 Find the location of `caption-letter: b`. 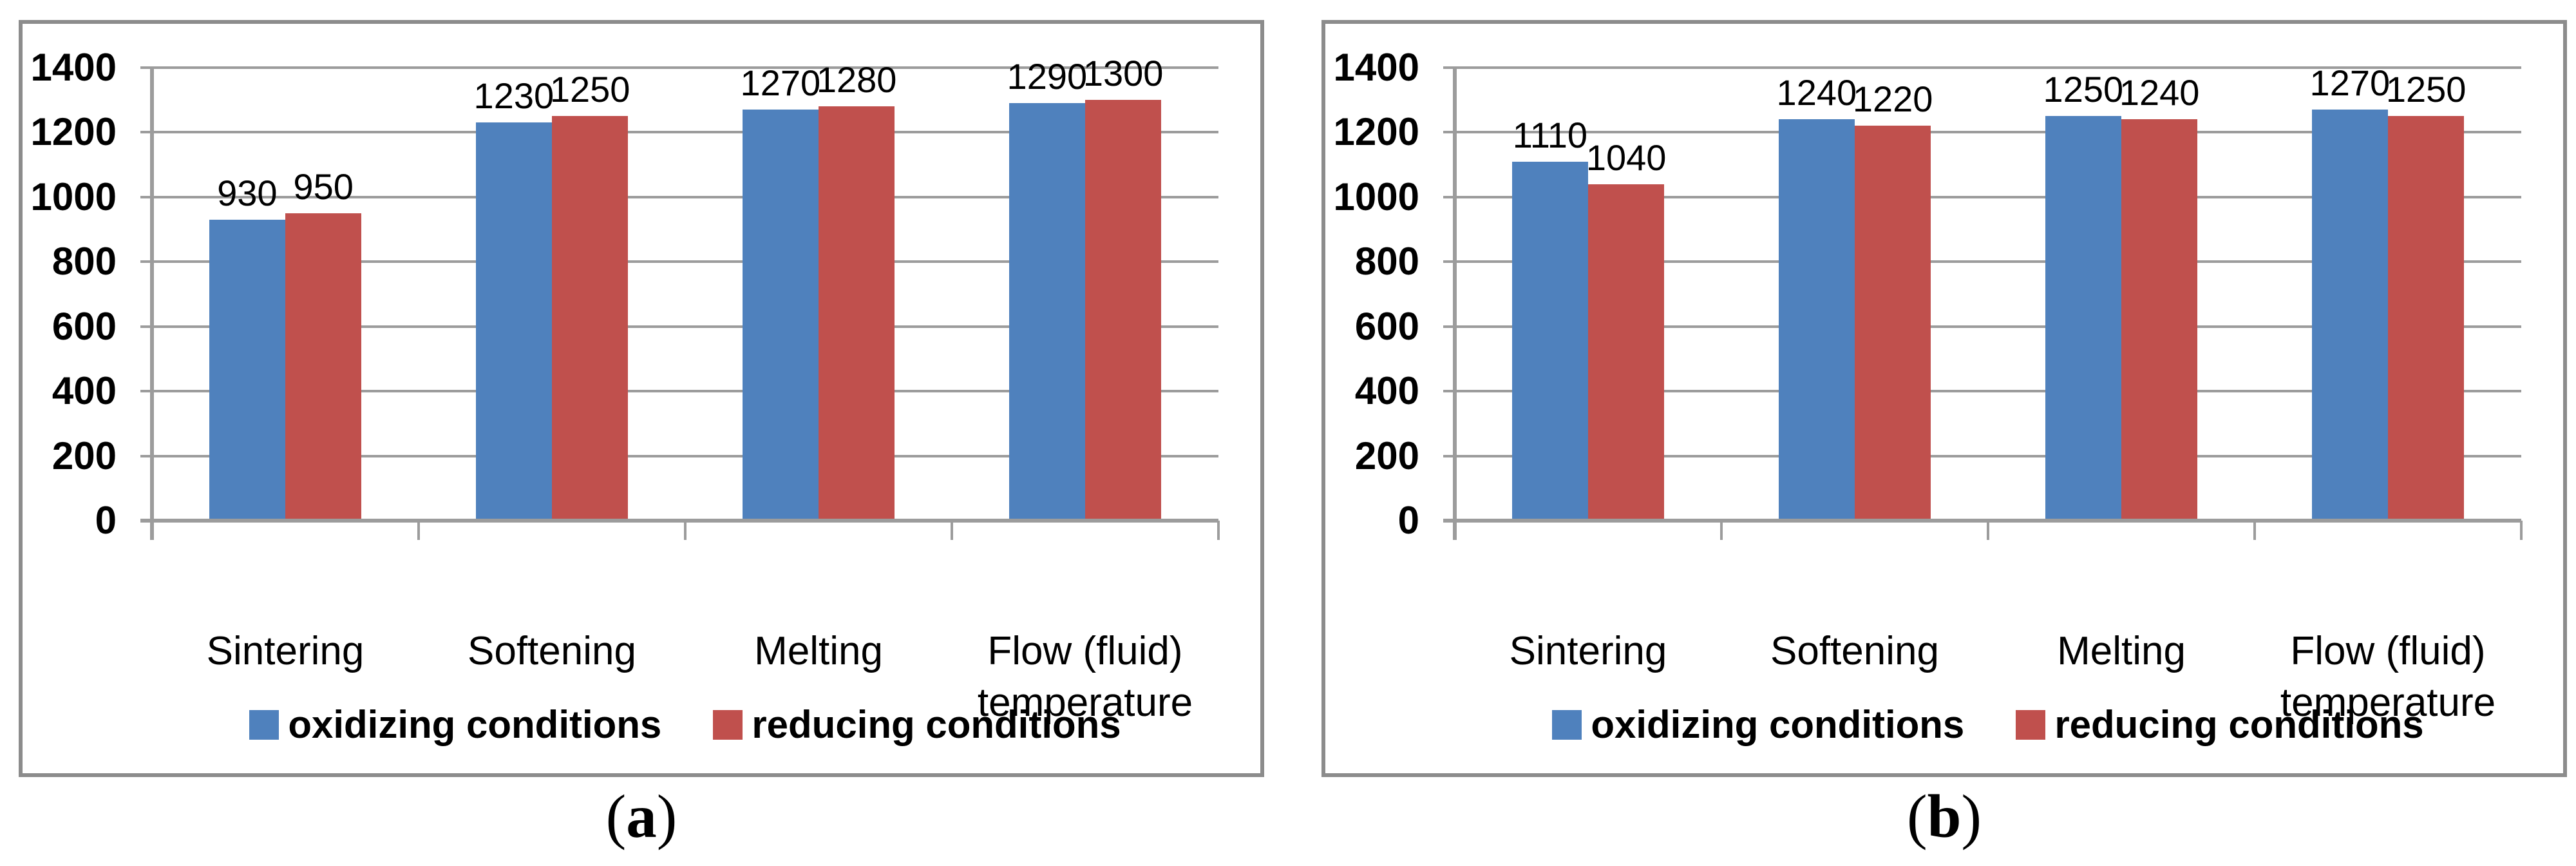

caption-letter: b is located at coordinates (1944, 817).